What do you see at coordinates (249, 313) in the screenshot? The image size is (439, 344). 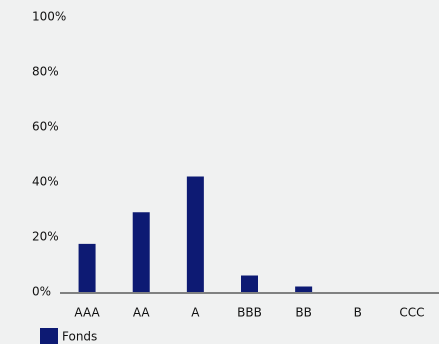 I see `x-tick-label: BBB` at bounding box center [249, 313].